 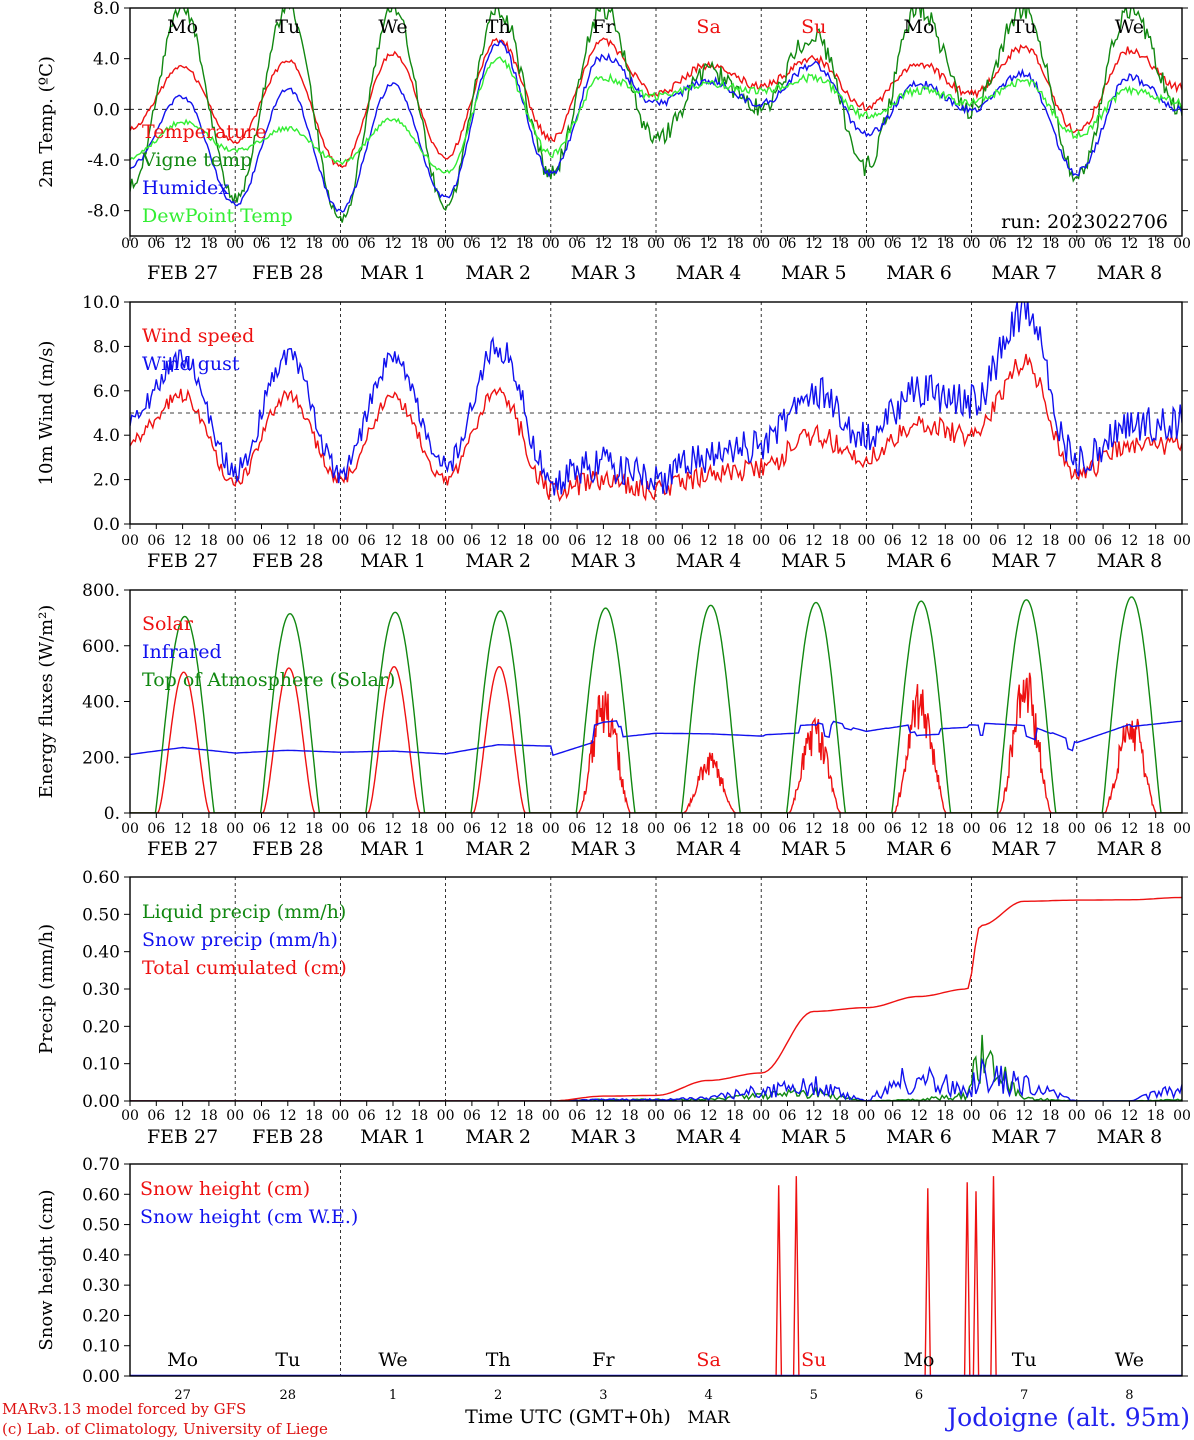 What do you see at coordinates (498, 561) in the screenshot?
I see `date-label: MAR 2` at bounding box center [498, 561].